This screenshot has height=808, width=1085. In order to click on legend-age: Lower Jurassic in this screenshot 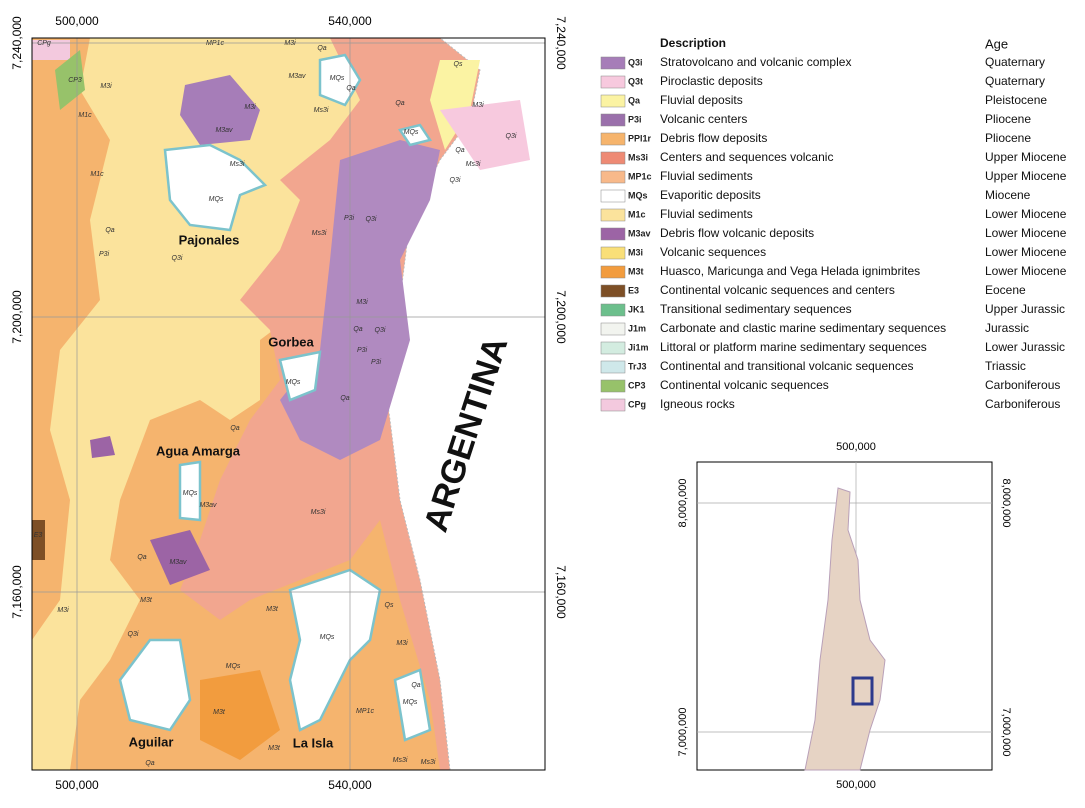, I will do `click(1025, 347)`.